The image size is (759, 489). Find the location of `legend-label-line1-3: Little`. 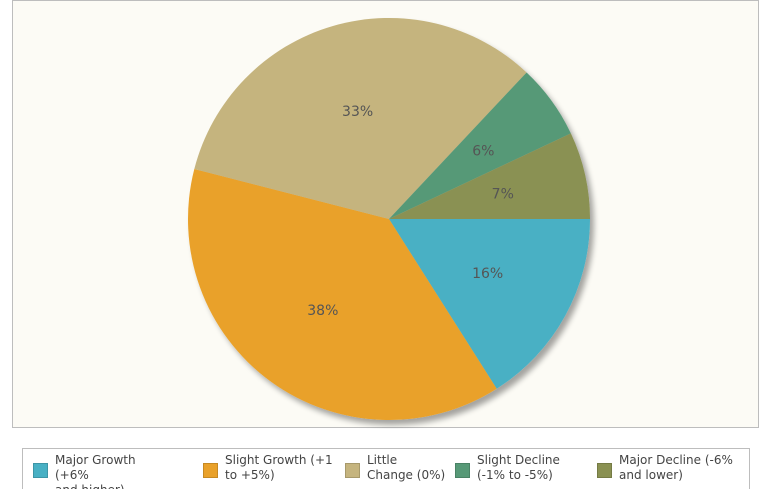

legend-label-line1-3: Little is located at coordinates (382, 460).